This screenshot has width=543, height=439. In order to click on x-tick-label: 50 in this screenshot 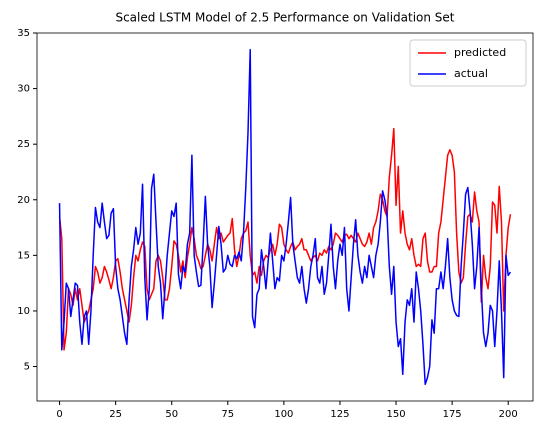, I will do `click(171, 414)`.